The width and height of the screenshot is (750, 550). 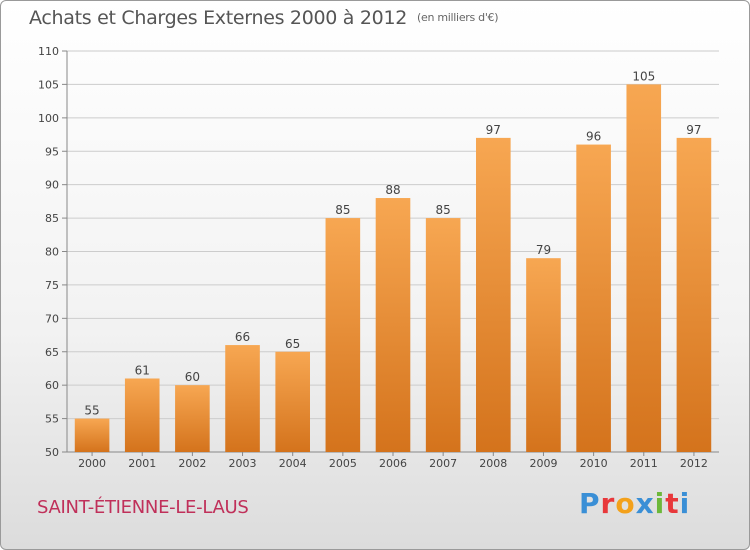 I want to click on y-tick-label: 55, so click(x=52, y=419).